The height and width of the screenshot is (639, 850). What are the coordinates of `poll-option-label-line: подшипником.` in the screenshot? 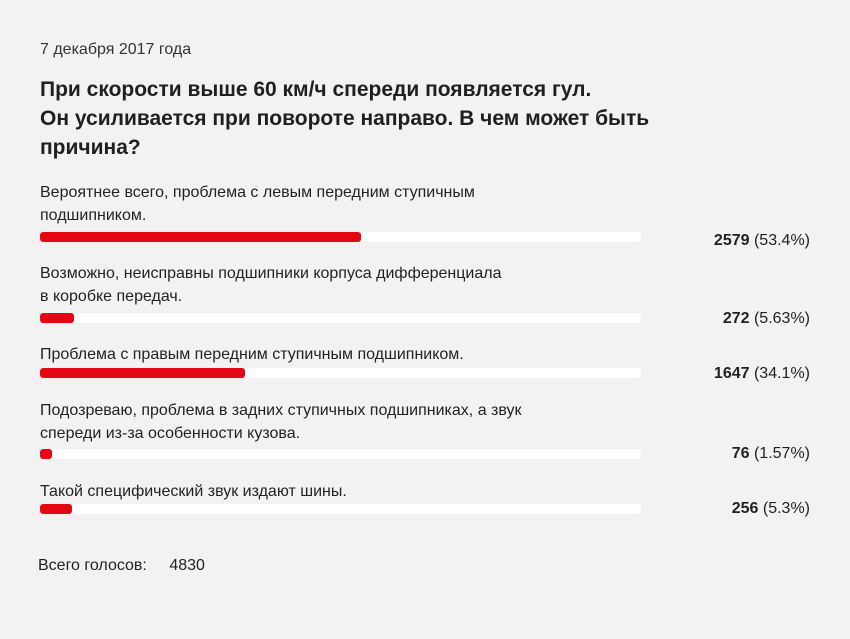 It's located at (93, 215).